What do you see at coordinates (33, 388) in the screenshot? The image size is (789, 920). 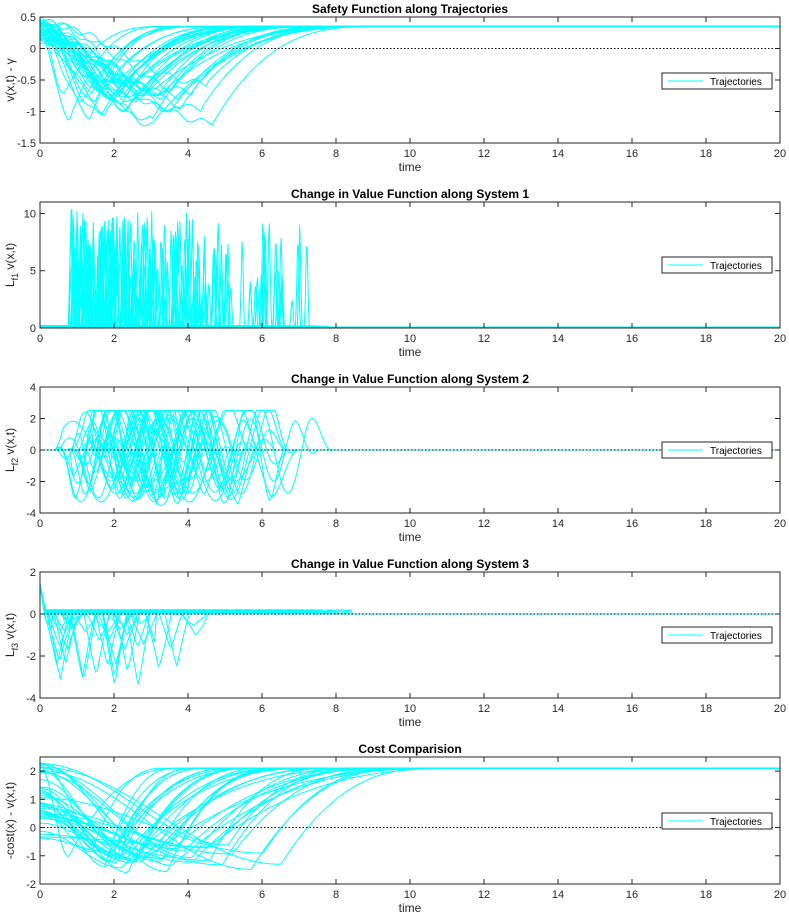 I see `y-tick-label: 4` at bounding box center [33, 388].